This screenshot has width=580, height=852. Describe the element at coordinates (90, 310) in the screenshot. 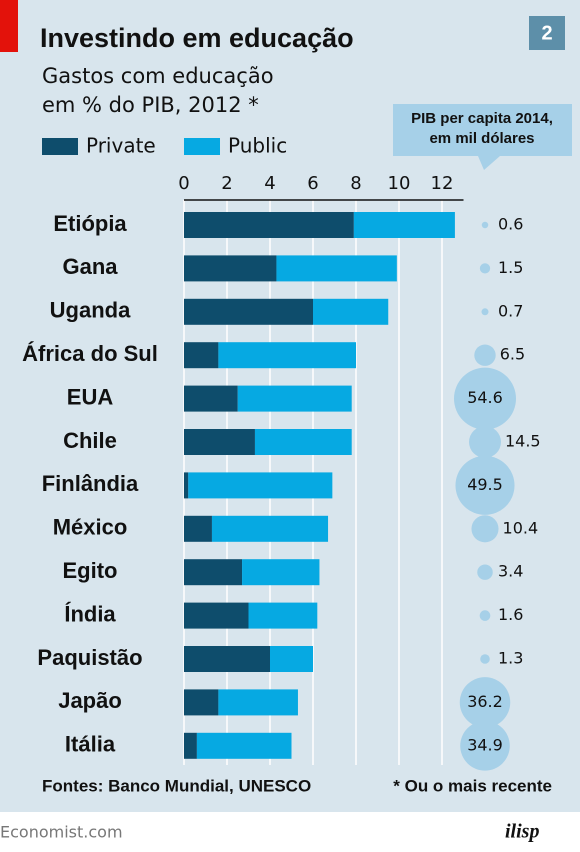

I see `y-tick-label: Uganda` at that location.